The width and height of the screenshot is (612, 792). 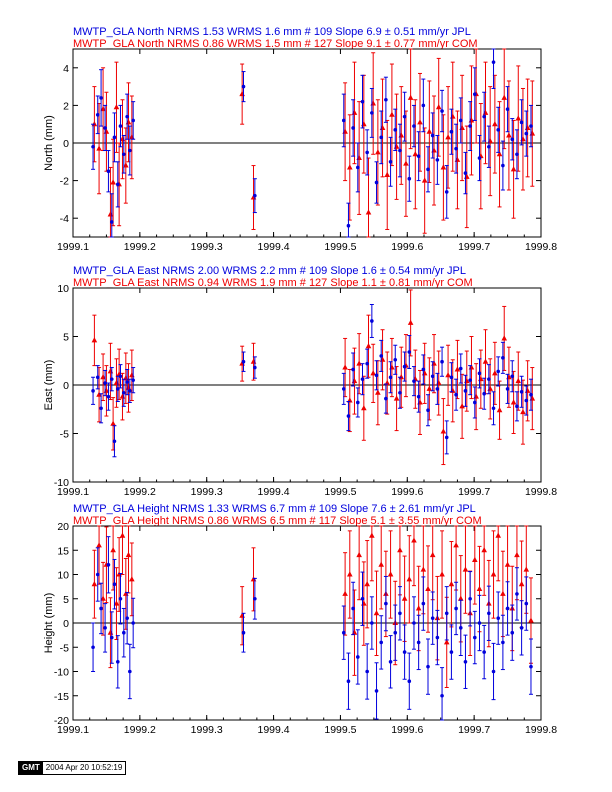 What do you see at coordinates (73, 492) in the screenshot?
I see `east-x-tick-label: 1999.1` at bounding box center [73, 492].